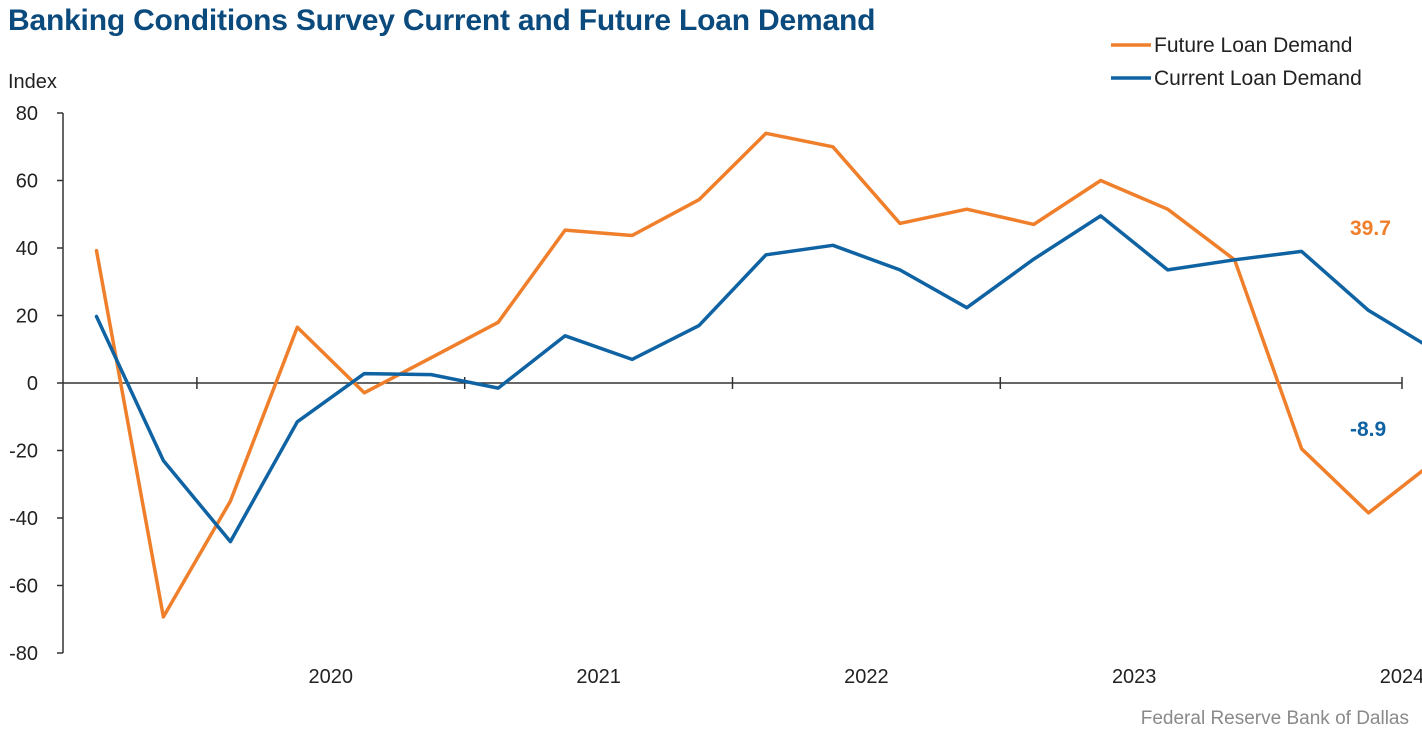 This screenshot has width=1422, height=738. What do you see at coordinates (23, 452) in the screenshot?
I see `y-tick-label: -20` at bounding box center [23, 452].